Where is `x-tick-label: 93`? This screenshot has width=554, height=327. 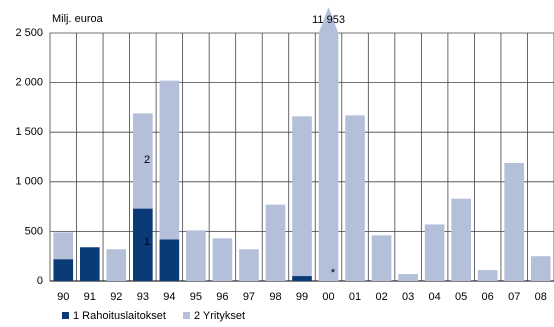
x-tick-label: 93 is located at coordinates (143, 297).